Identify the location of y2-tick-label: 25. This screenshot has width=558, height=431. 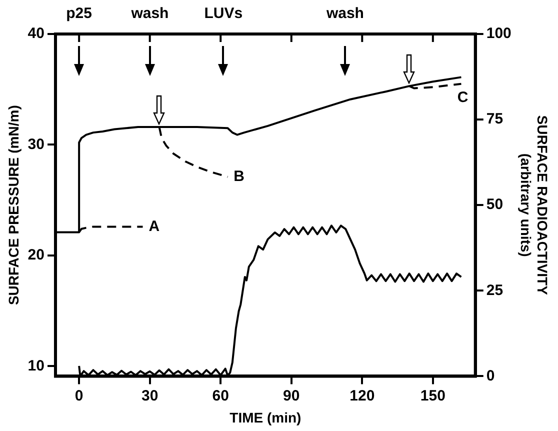
(495, 290).